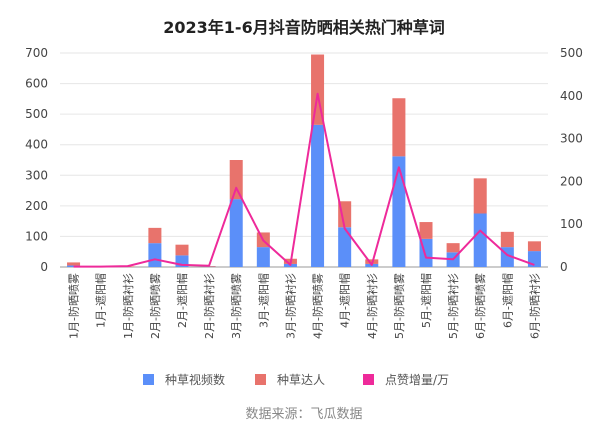  What do you see at coordinates (209, 306) in the screenshot?
I see `x-tick-label: 2月-防晒衬衫` at bounding box center [209, 306].